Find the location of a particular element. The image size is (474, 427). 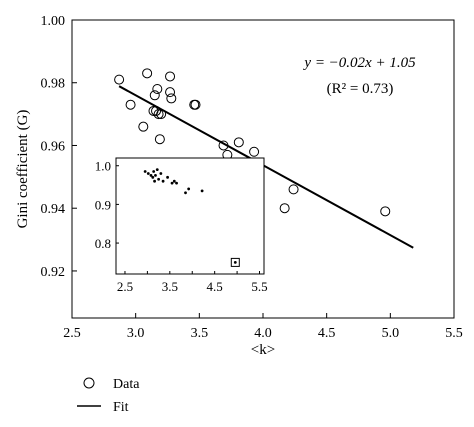

inset-x-ticks: 2.5 3.5 4.5 5.5 is located at coordinates (192, 282).